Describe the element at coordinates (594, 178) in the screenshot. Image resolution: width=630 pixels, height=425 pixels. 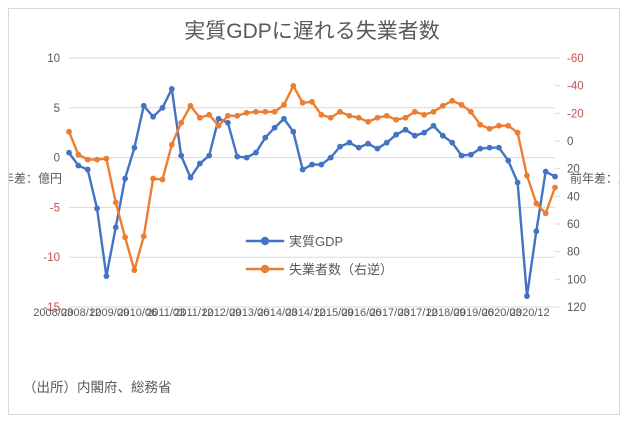
I see `right-axis-title: 前年差：万人` at that location.